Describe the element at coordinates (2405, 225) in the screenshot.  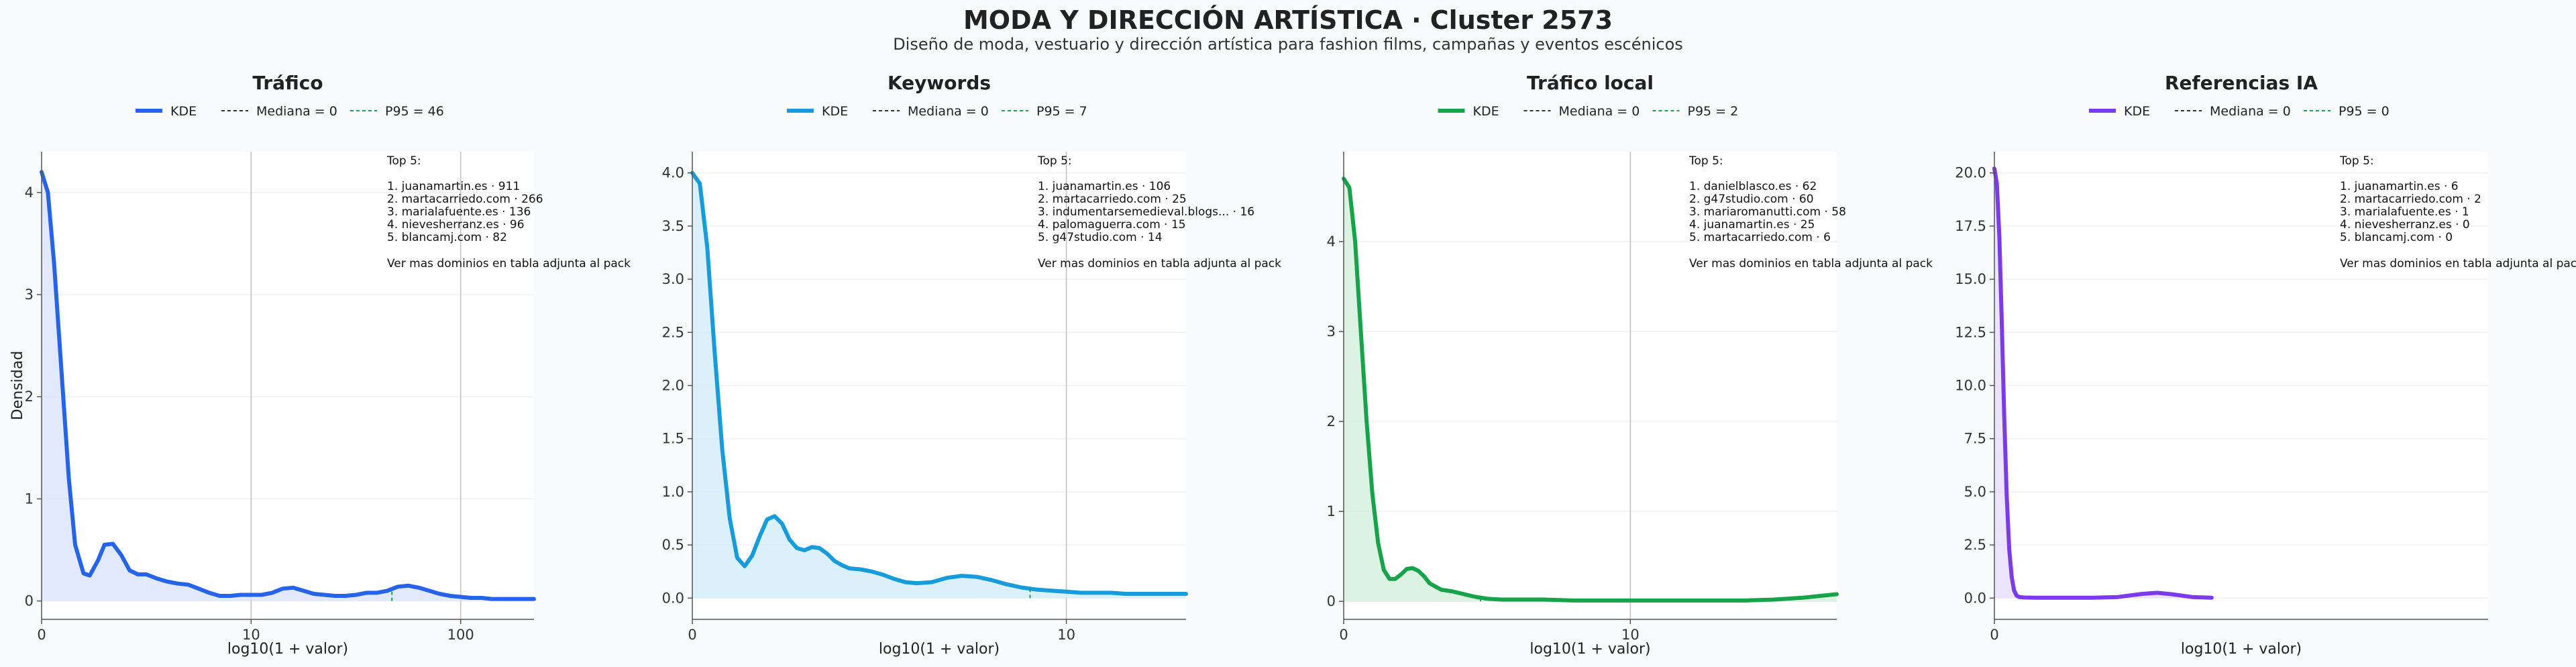
I see `top5-item: 4. nievesherranz.es · 0` at that location.